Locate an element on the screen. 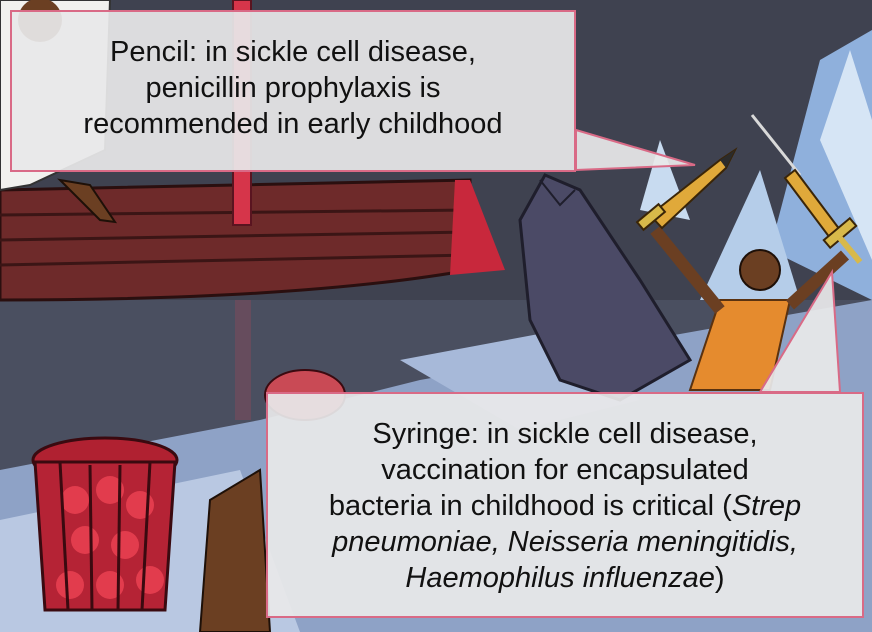 Image resolution: width=872 pixels, height=632 pixels. syringe-callout-line-3-text: bacteria in childhood is critical ( is located at coordinates (530, 506).